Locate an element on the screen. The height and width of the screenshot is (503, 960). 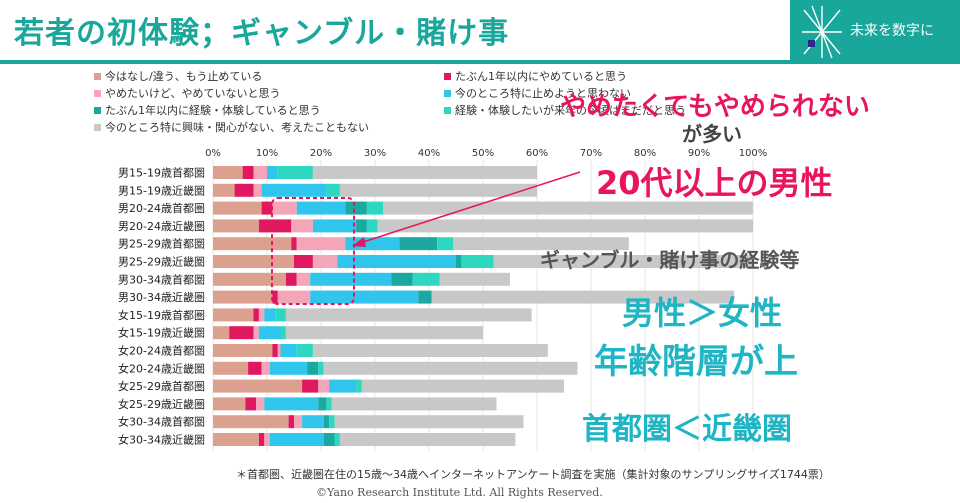
pointer-arrow-head is located at coordinates (359, 242).